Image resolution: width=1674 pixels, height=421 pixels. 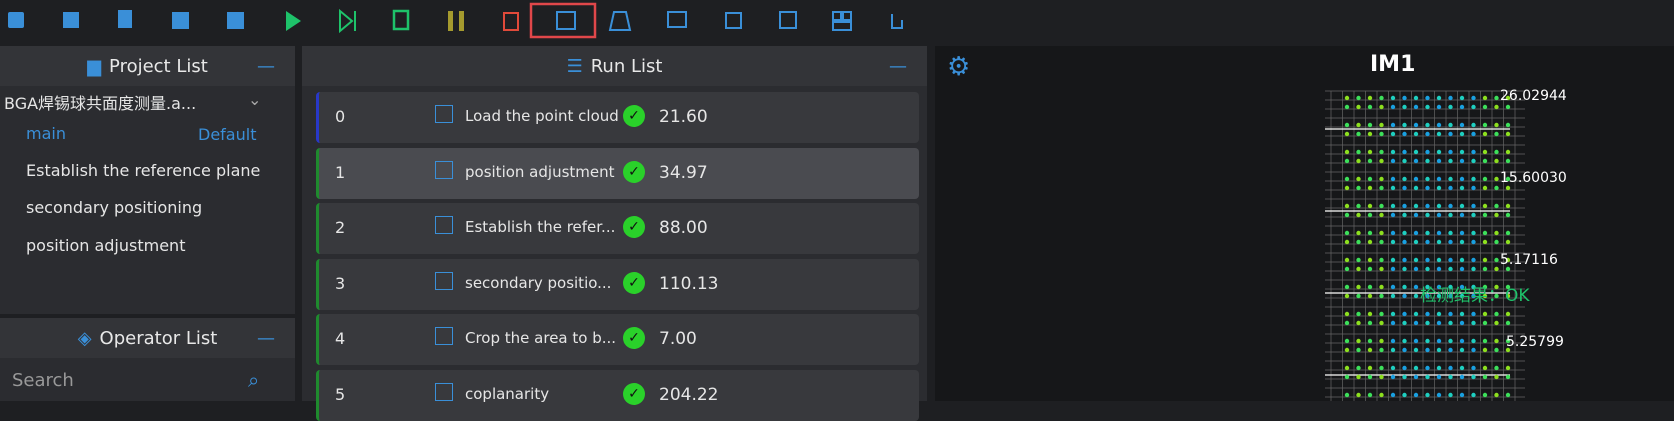 What do you see at coordinates (617, 284) in the screenshot?
I see `run-row: 3 secondary positio... ✓ 110.13` at bounding box center [617, 284].